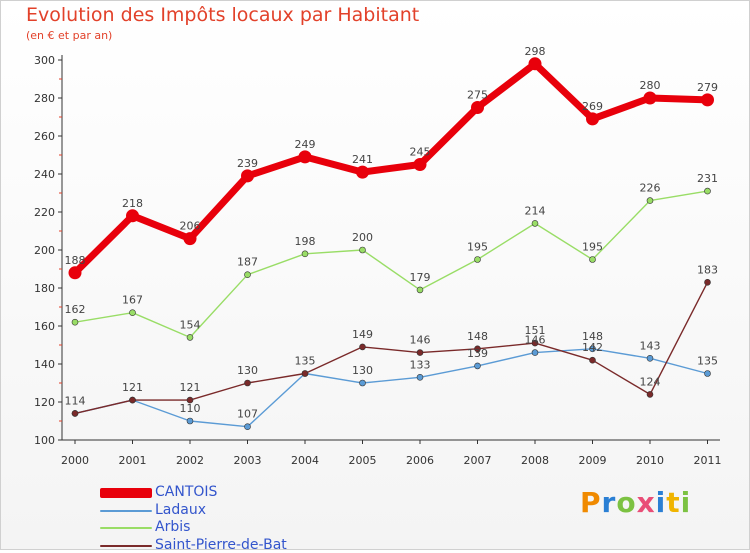 The width and height of the screenshot is (750, 553). I want to click on x-tick-label: 2011, so click(708, 460).